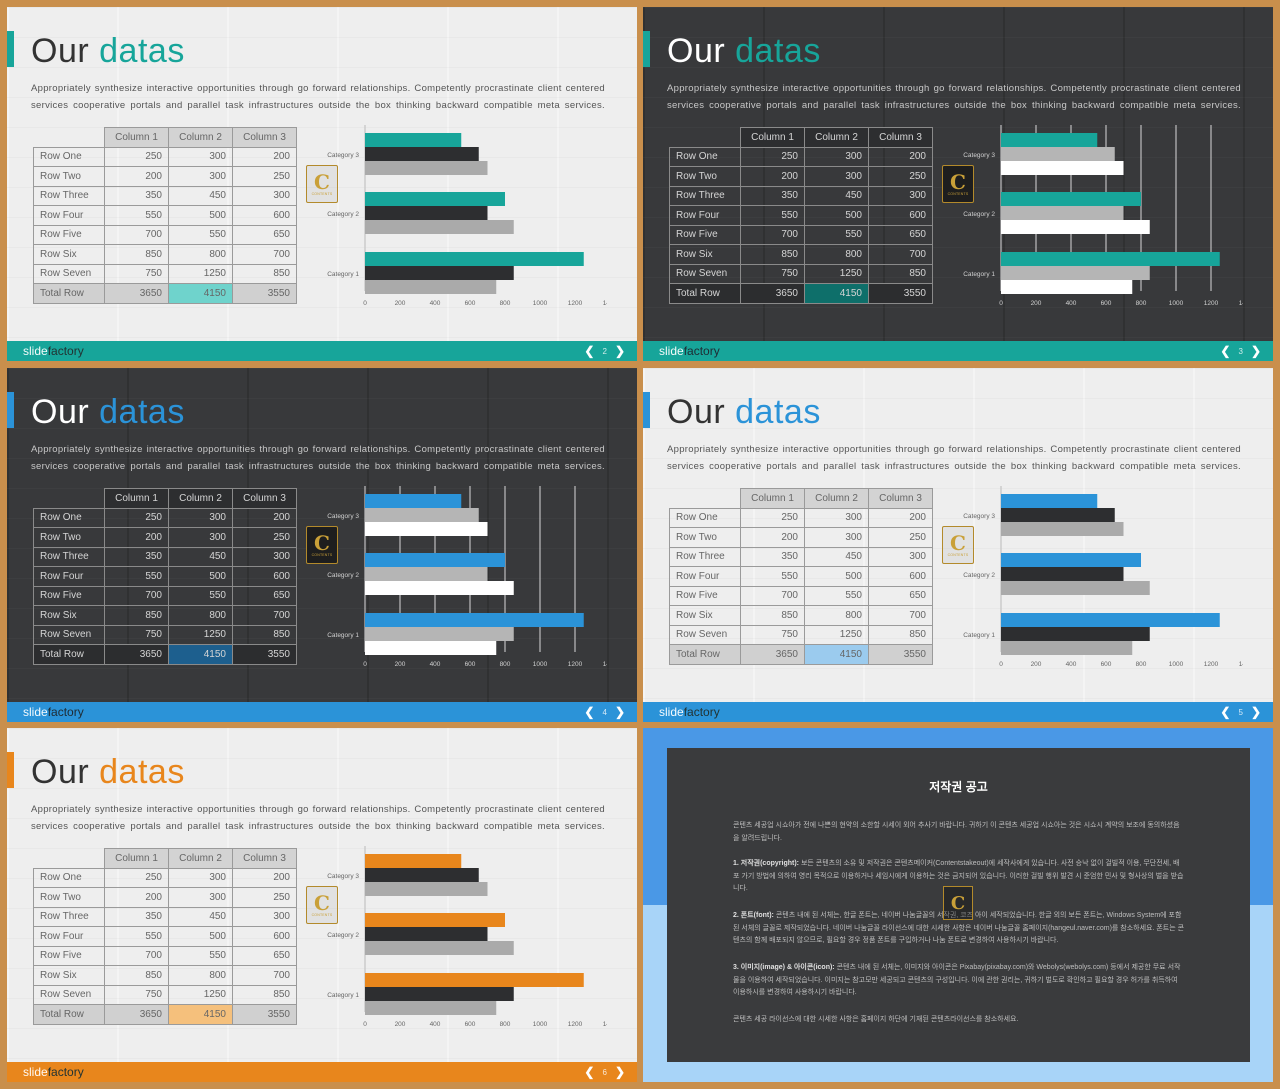 Image resolution: width=1280 pixels, height=1089 pixels. I want to click on table-cell: 1250, so click(836, 273).